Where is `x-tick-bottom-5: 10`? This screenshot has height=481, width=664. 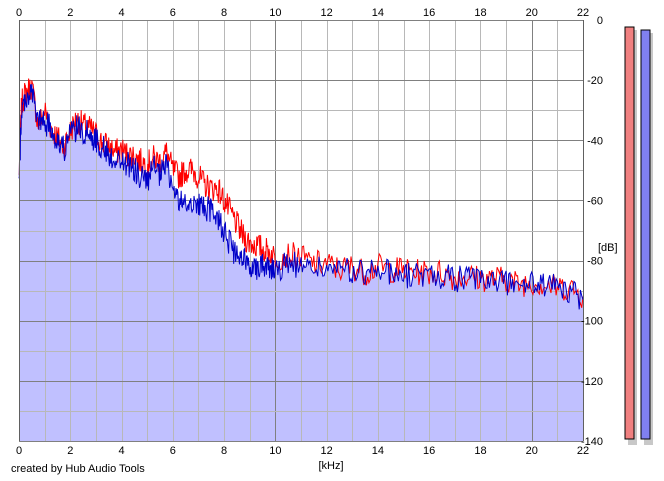
x-tick-bottom-5: 10 is located at coordinates (275, 451).